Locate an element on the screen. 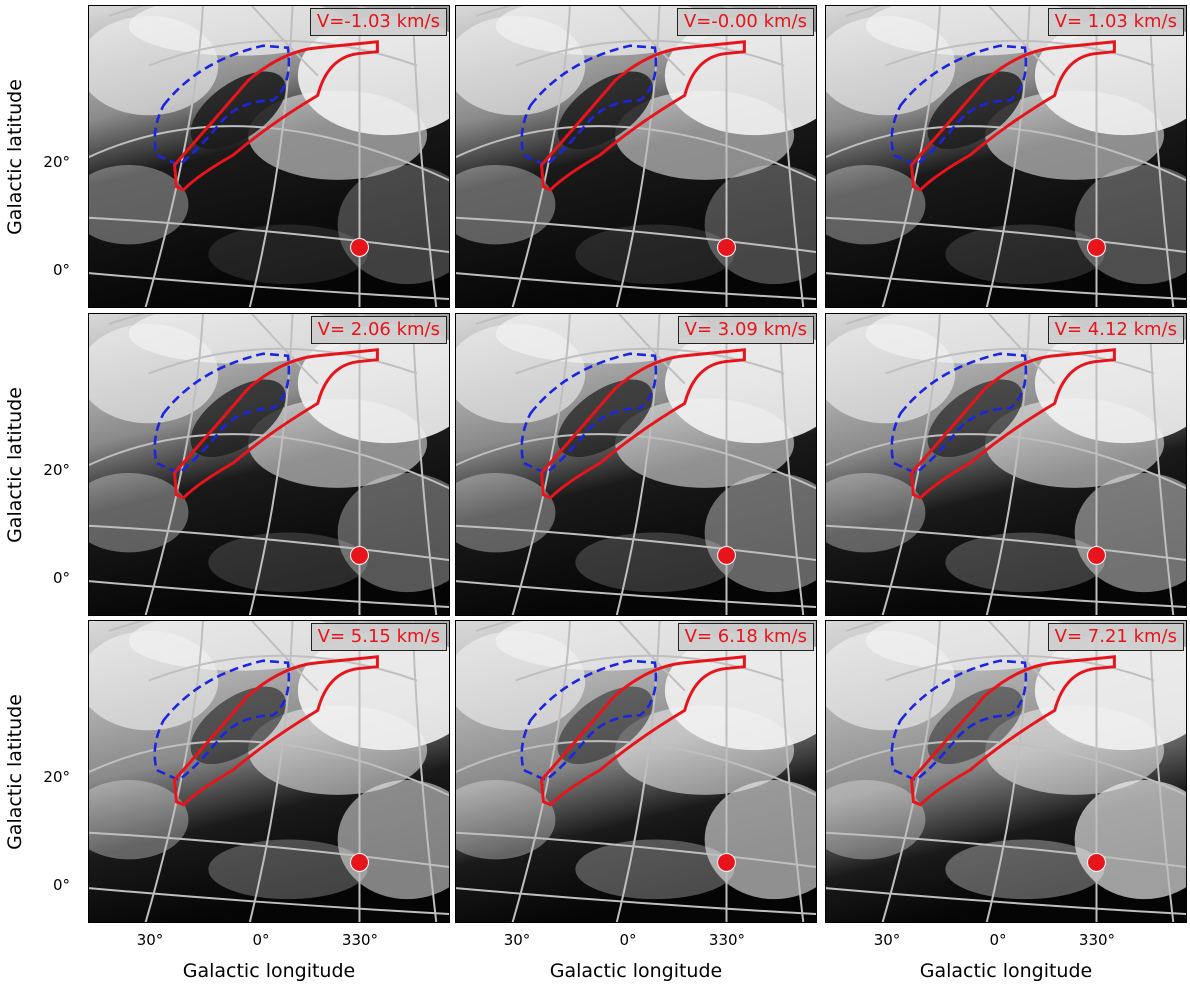 Image resolution: width=1190 pixels, height=989 pixels. map-panel: V= 2.06 km/s is located at coordinates (269, 464).